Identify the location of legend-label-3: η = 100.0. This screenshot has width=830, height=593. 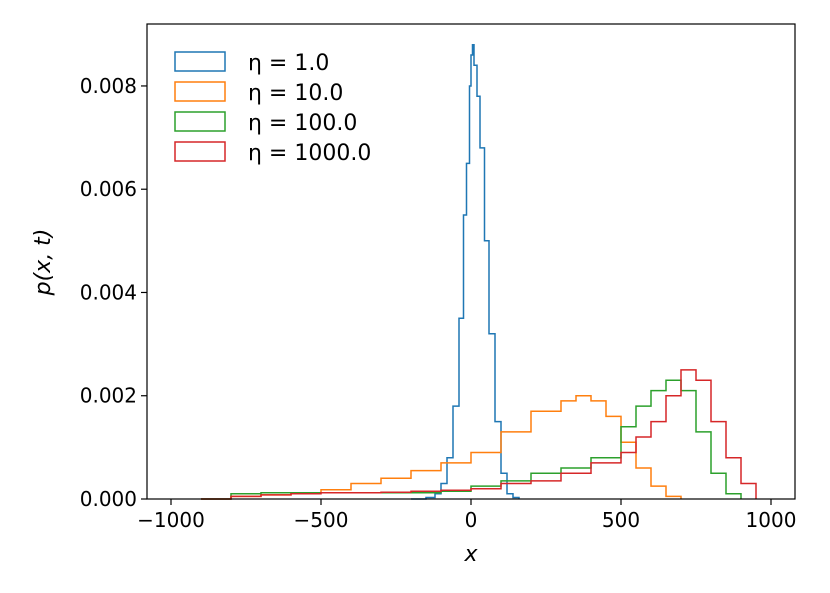
(302, 123).